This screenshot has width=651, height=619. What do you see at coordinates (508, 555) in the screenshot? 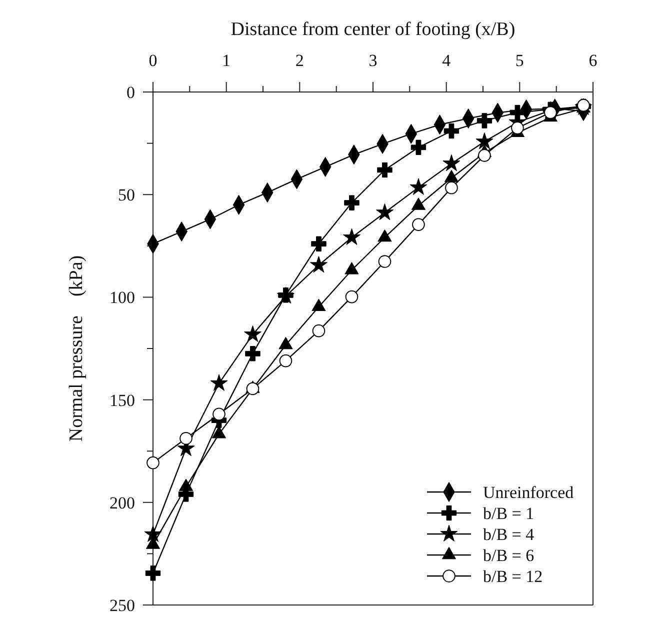
I see `legend-label: b/B = 6` at bounding box center [508, 555].